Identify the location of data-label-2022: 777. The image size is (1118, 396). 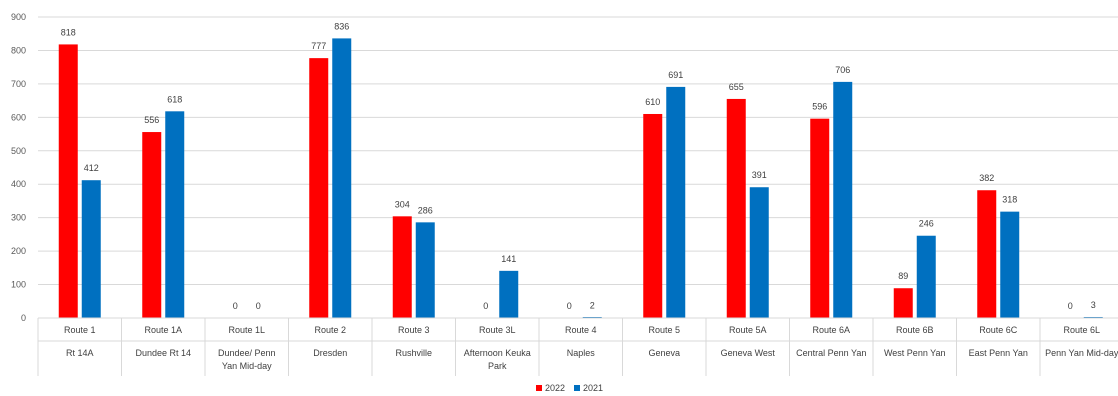
(318, 46).